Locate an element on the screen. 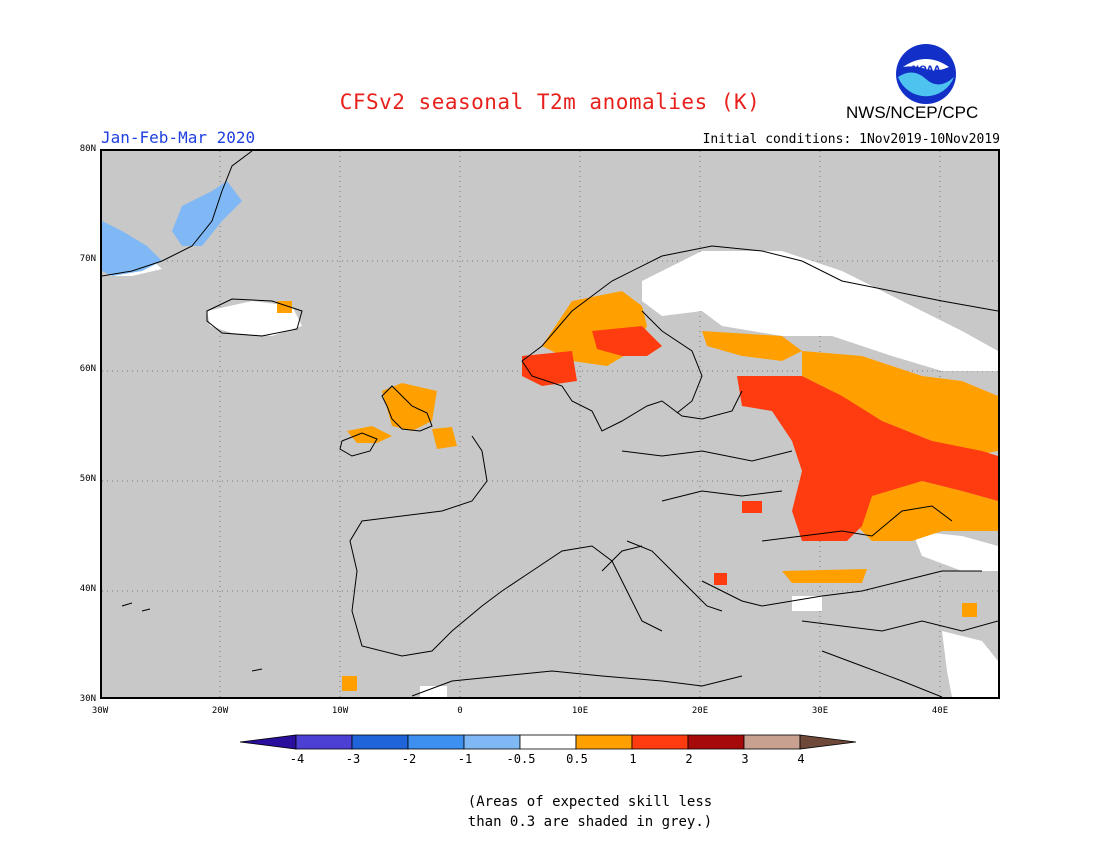  lat-label: 40N is located at coordinates (87, 589).